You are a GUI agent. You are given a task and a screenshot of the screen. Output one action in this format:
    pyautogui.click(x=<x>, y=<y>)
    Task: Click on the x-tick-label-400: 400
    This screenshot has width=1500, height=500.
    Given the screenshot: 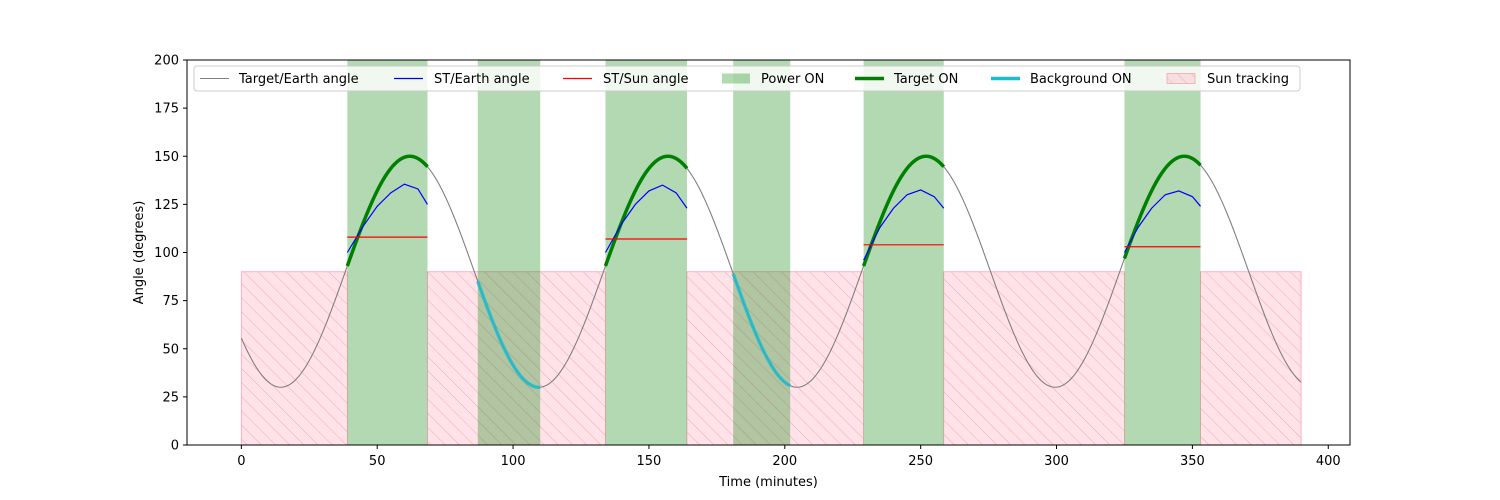 What is the action you would take?
    pyautogui.click(x=1328, y=461)
    